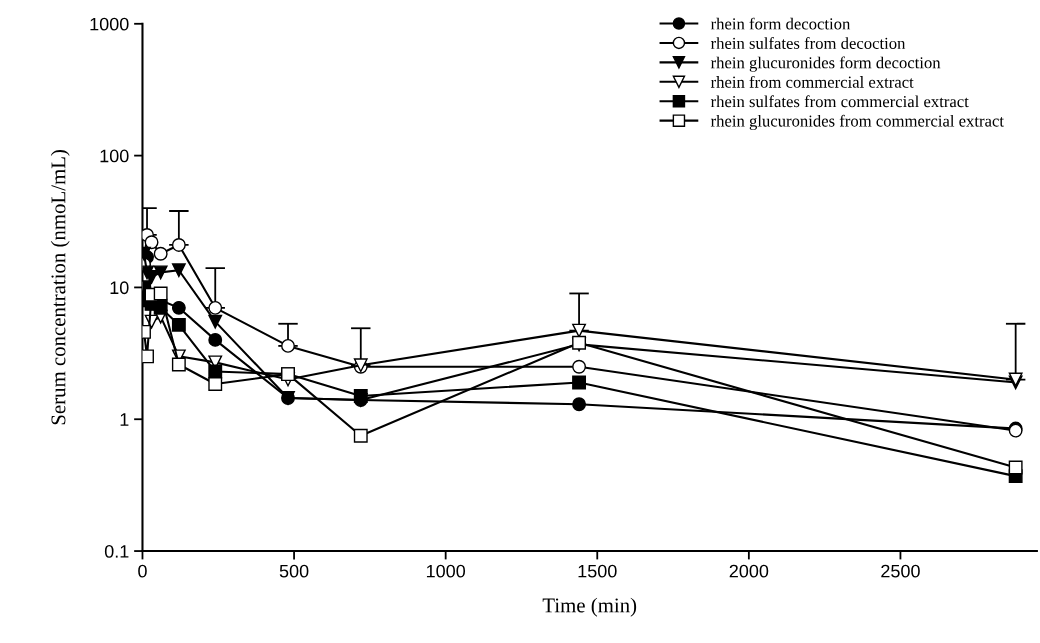 The width and height of the screenshot is (1040, 643). Describe the element at coordinates (60, 287) in the screenshot. I see `y-axis-title: Serum concentration (nmoL/mL)` at that location.